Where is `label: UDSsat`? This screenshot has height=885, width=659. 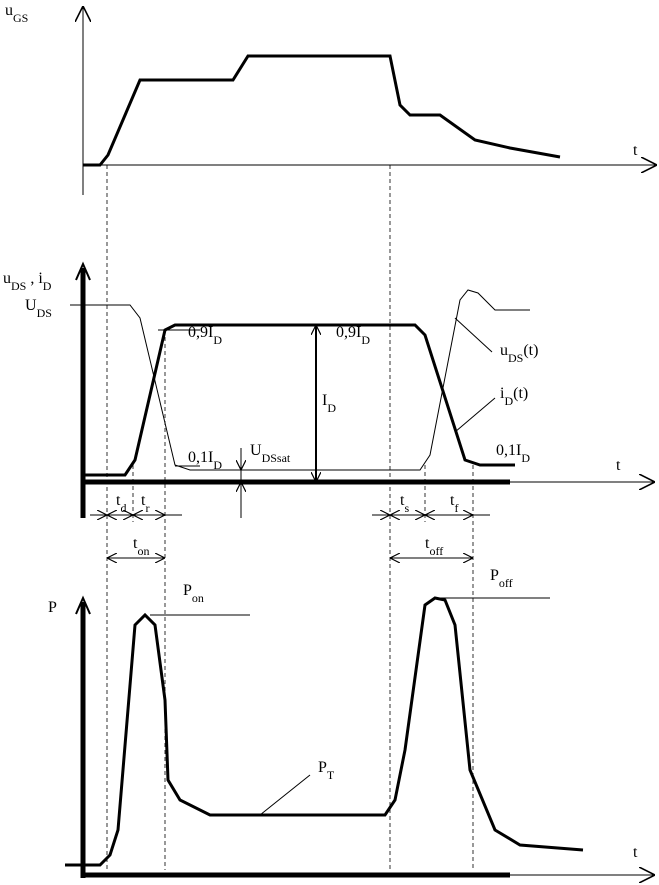
label: UDSsat is located at coordinates (270, 453).